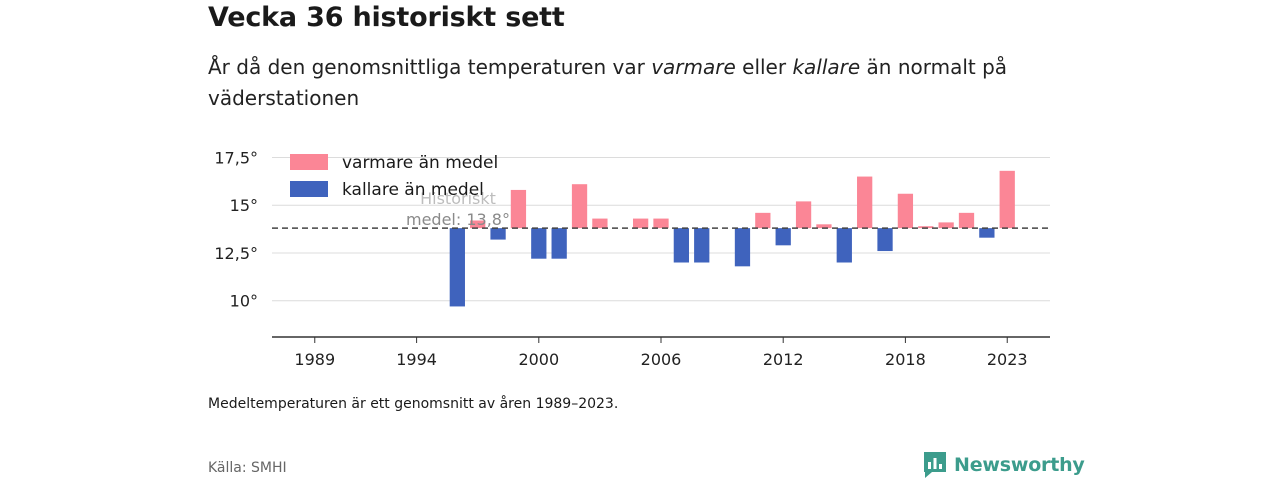 This screenshot has height=480, width=1280. What do you see at coordinates (764, 67) in the screenshot?
I see `subtitle-middle: eller` at bounding box center [764, 67].